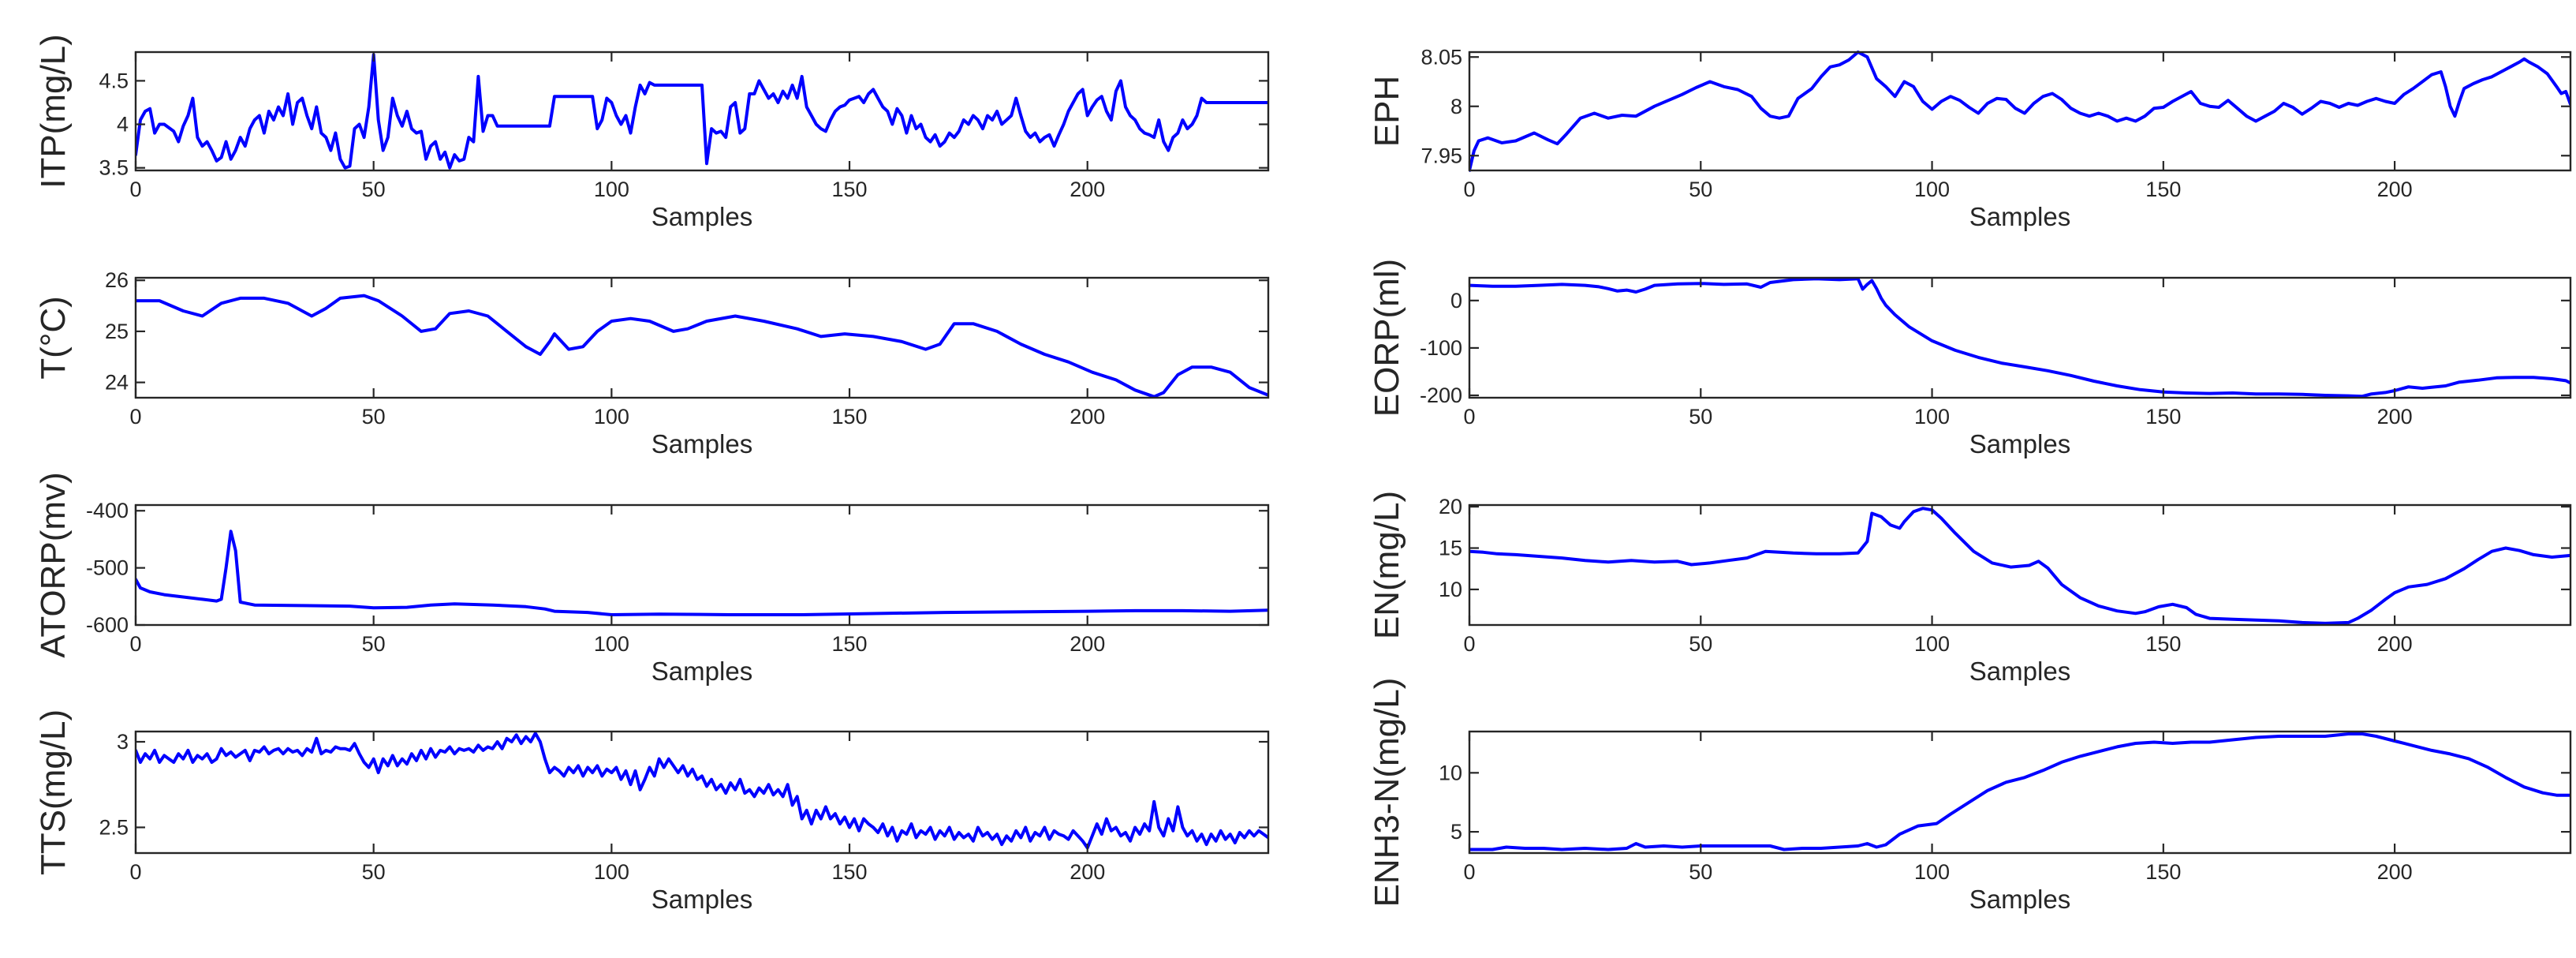 This screenshot has height=958, width=2576. I want to click on series-line-t, so click(702, 347).